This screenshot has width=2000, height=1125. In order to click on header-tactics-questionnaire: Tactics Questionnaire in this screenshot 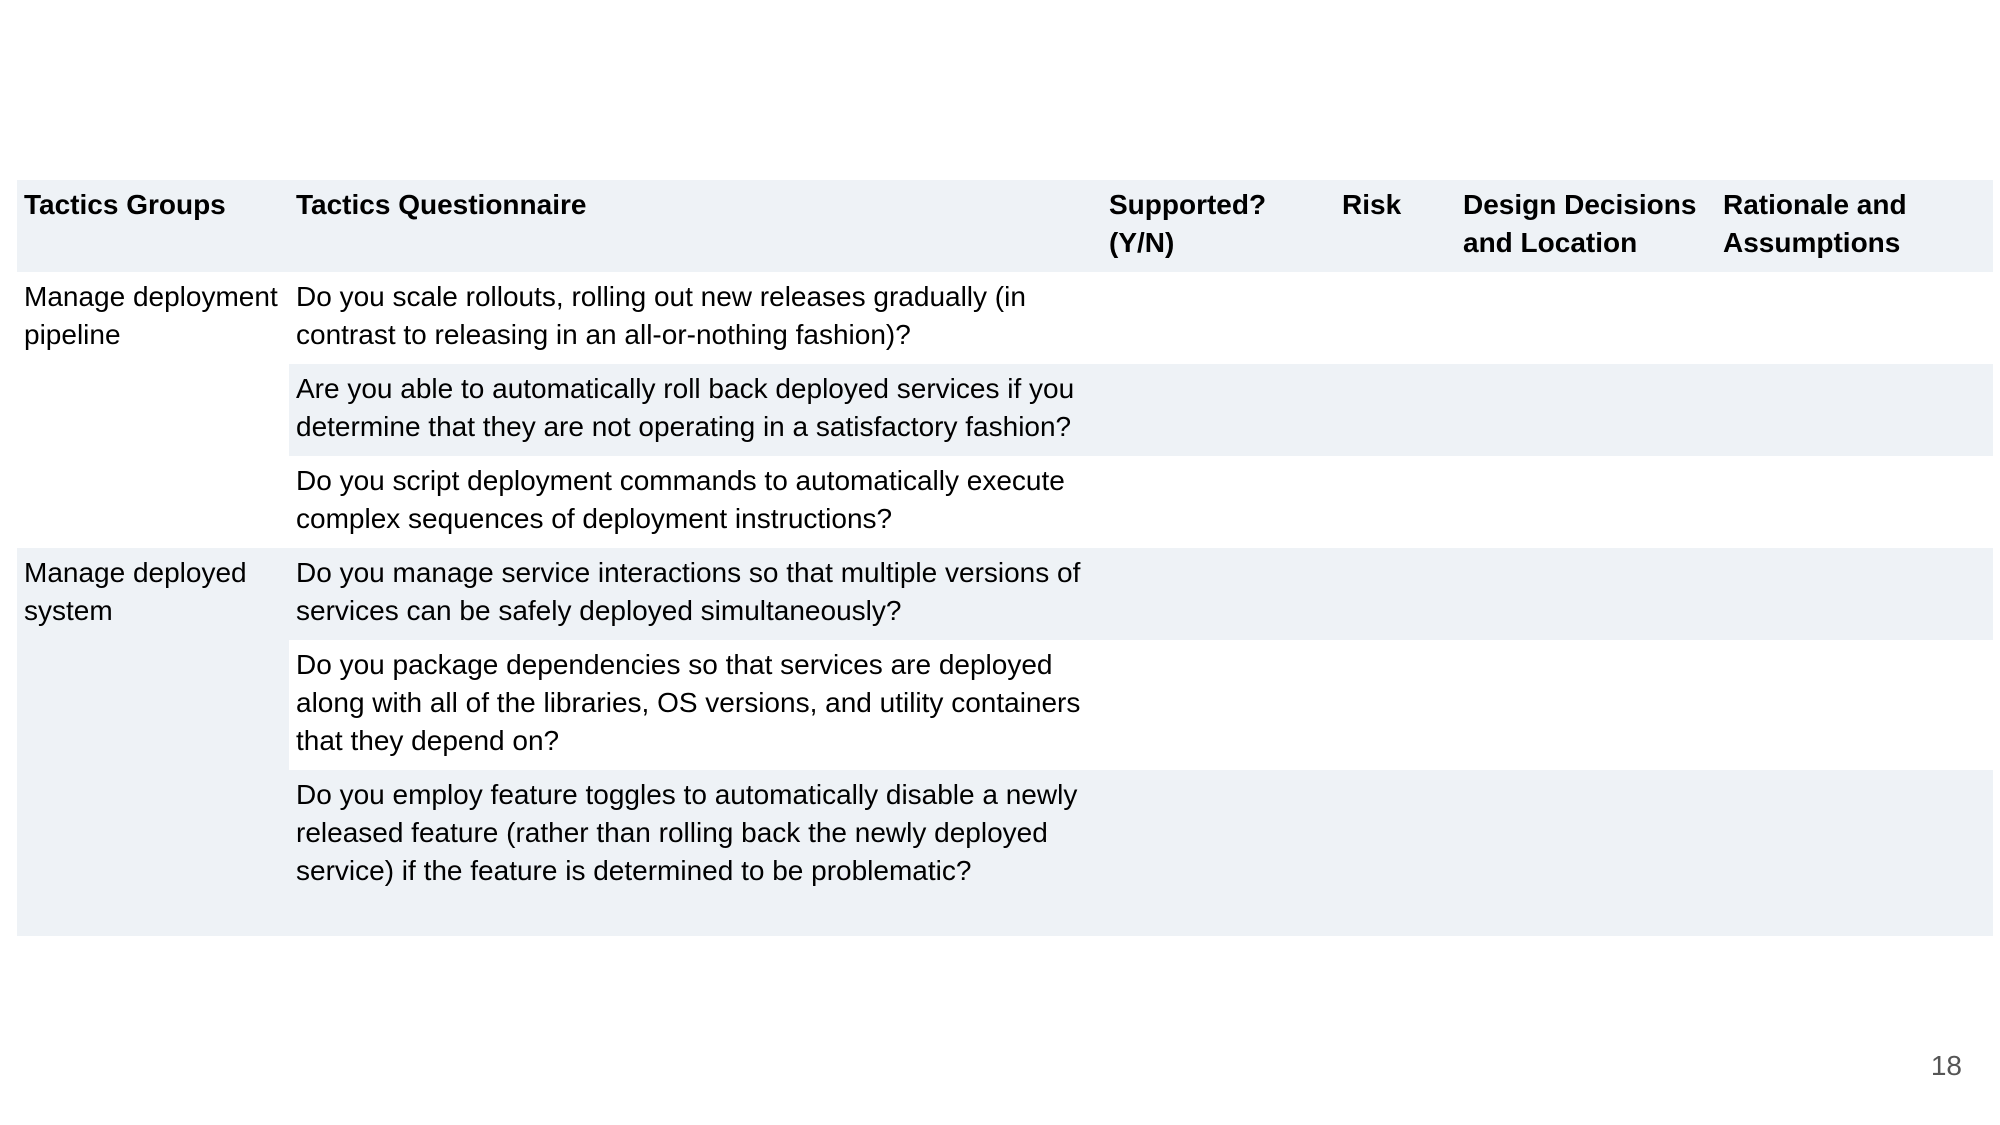, I will do `click(695, 226)`.